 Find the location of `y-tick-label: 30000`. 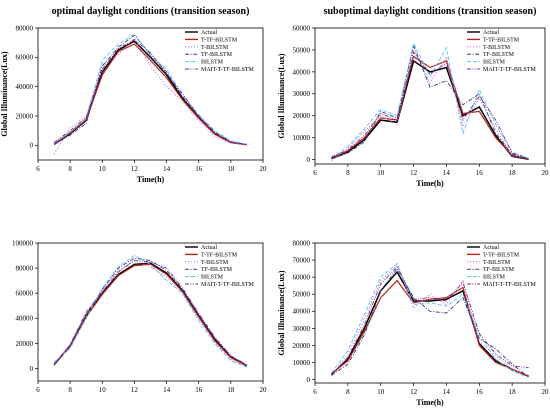

y-tick-label: 30000 is located at coordinates (302, 329).